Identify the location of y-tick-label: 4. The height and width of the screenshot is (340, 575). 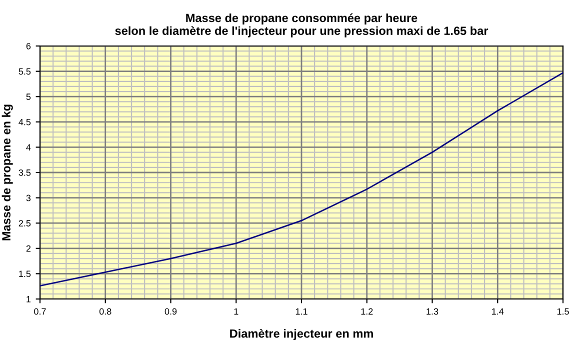
(28, 147).